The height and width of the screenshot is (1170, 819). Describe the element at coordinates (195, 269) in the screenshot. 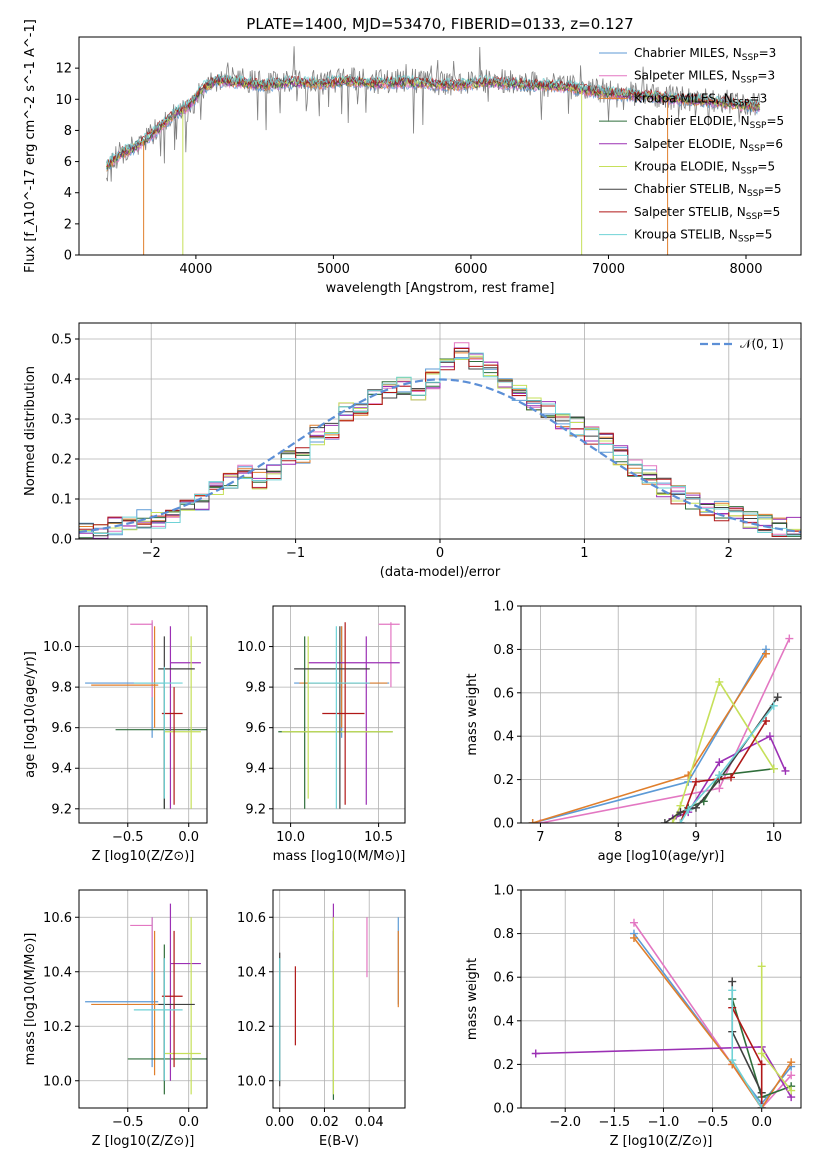

I see `x-tick-label: 4000` at that location.